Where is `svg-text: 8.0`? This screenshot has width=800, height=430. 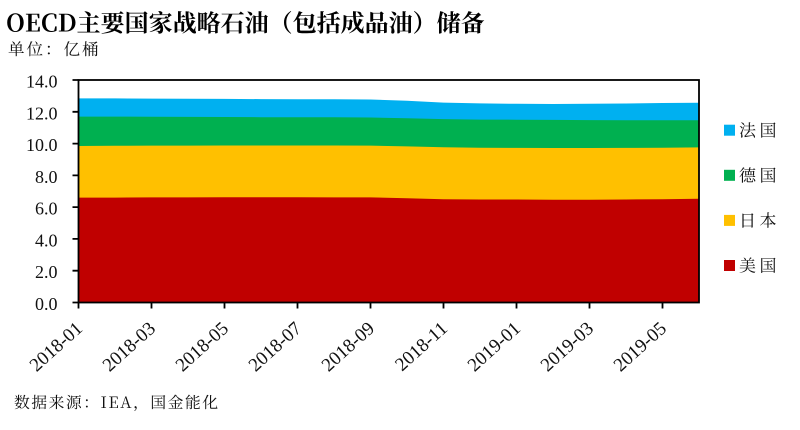 svg-text: 8.0 is located at coordinates (46, 177).